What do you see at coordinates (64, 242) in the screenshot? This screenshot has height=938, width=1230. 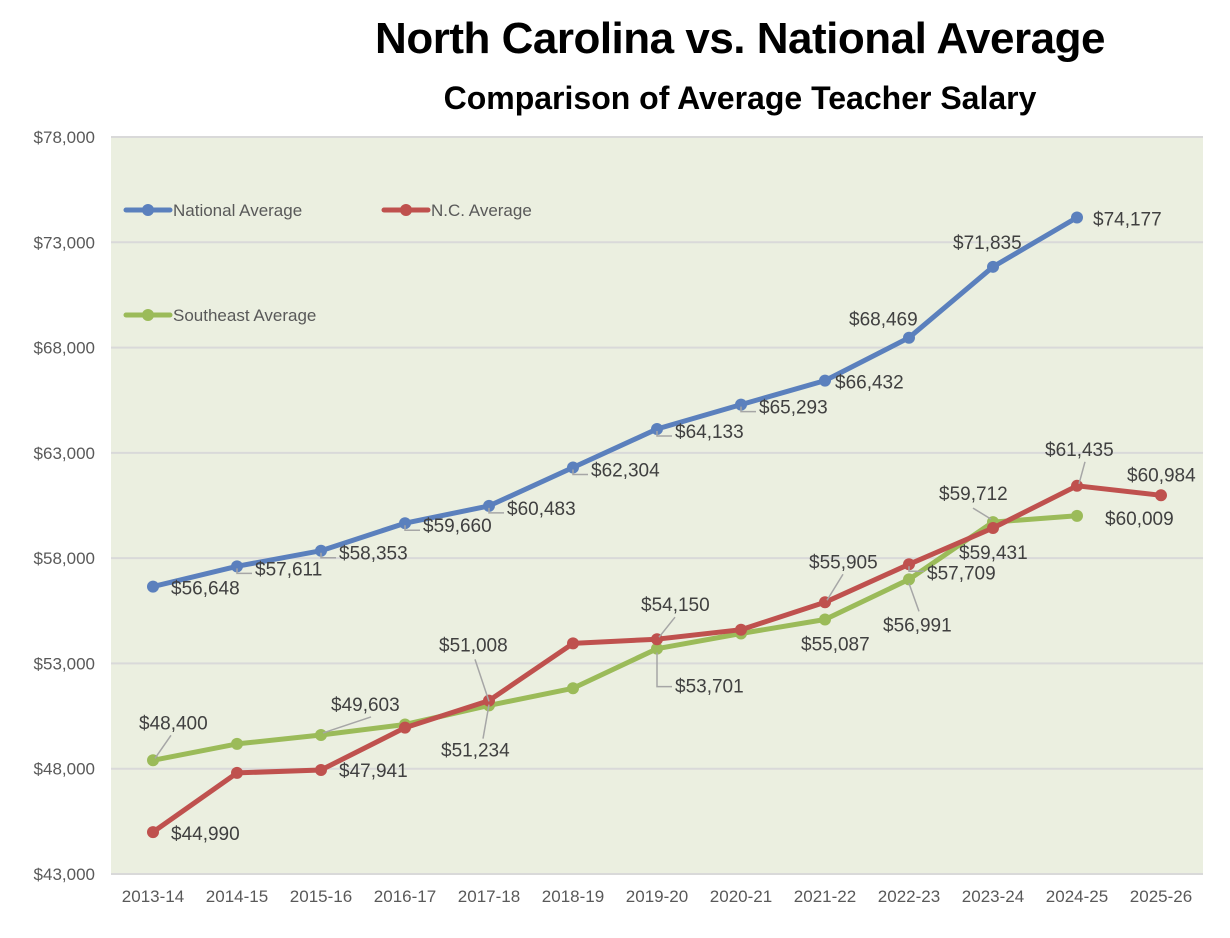 I see `y-tick-label: $73,000` at bounding box center [64, 242].